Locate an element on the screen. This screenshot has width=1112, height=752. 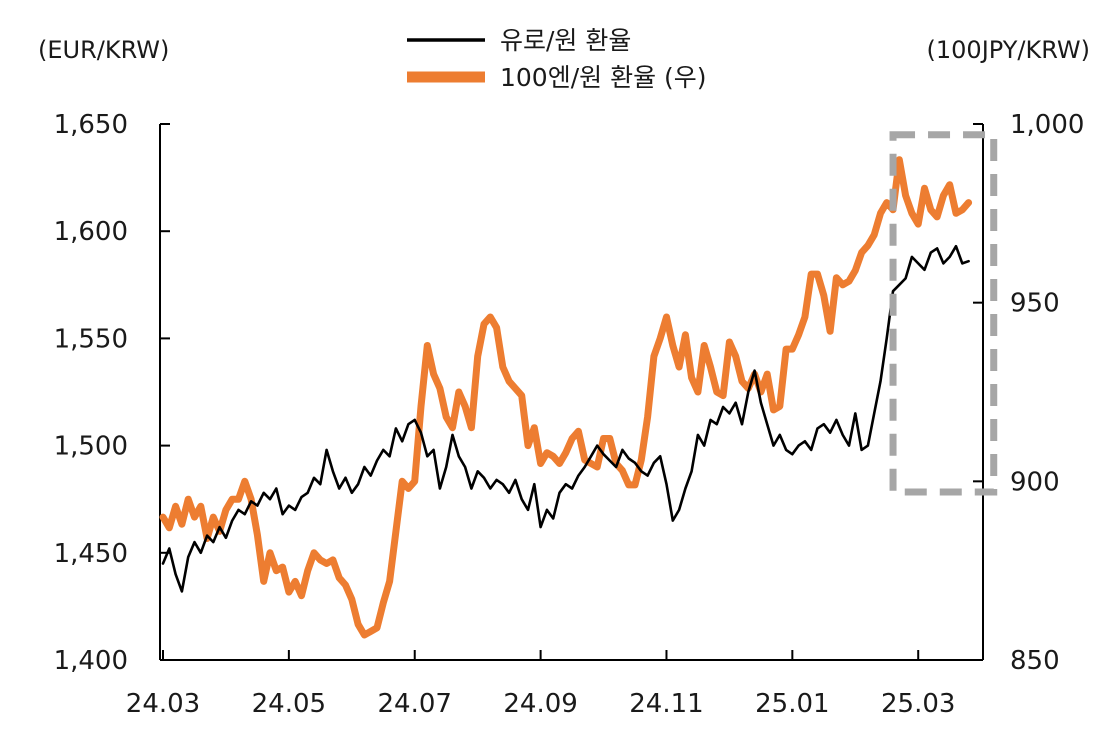
left-axis-ticks: 1,400 1,450 1,500 1,550 1,600 1,650 is located at coordinates (112, 393).